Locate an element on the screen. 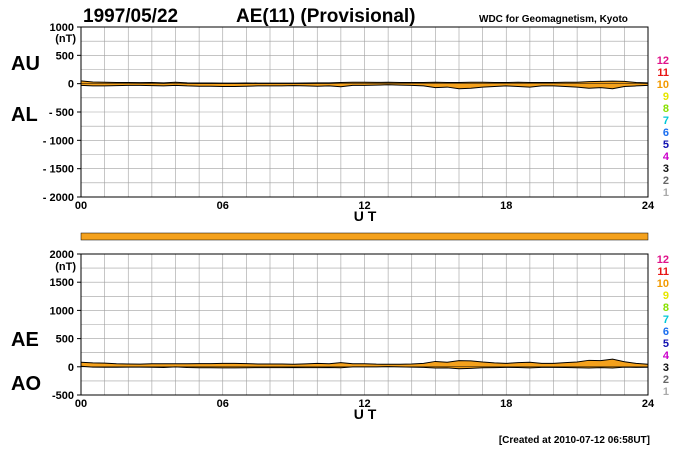  ae-ao-xtick-label: 06 is located at coordinates (223, 404).